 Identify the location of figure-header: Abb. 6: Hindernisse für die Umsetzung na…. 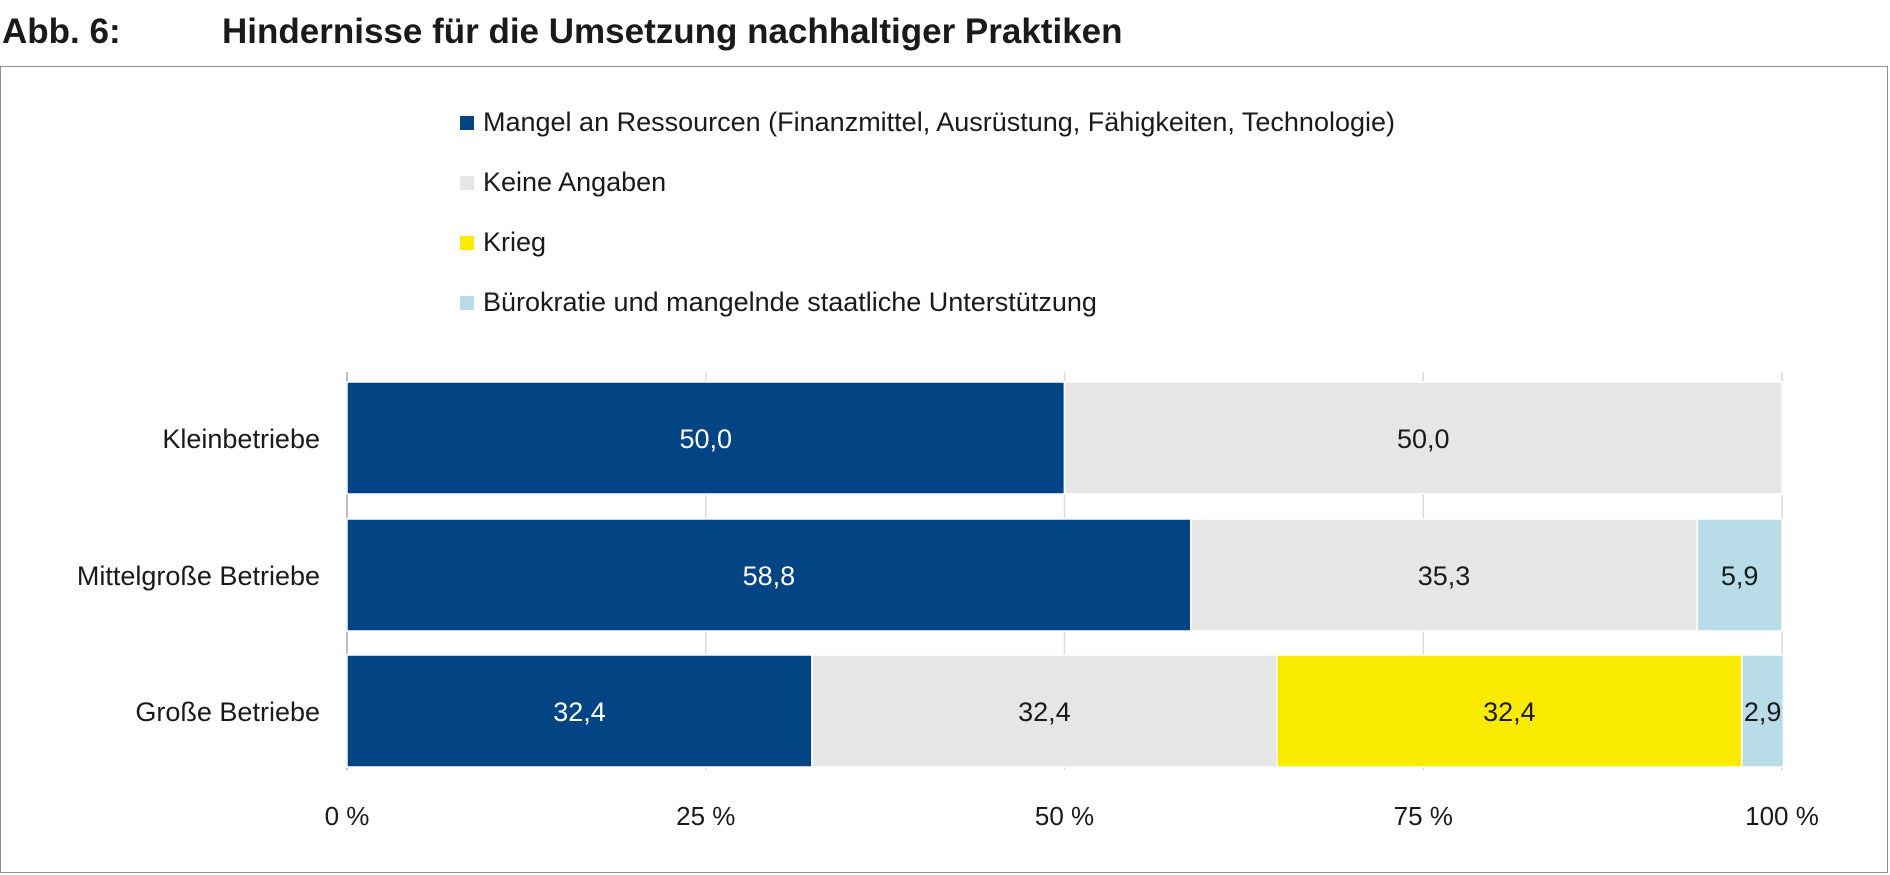
(945, 32).